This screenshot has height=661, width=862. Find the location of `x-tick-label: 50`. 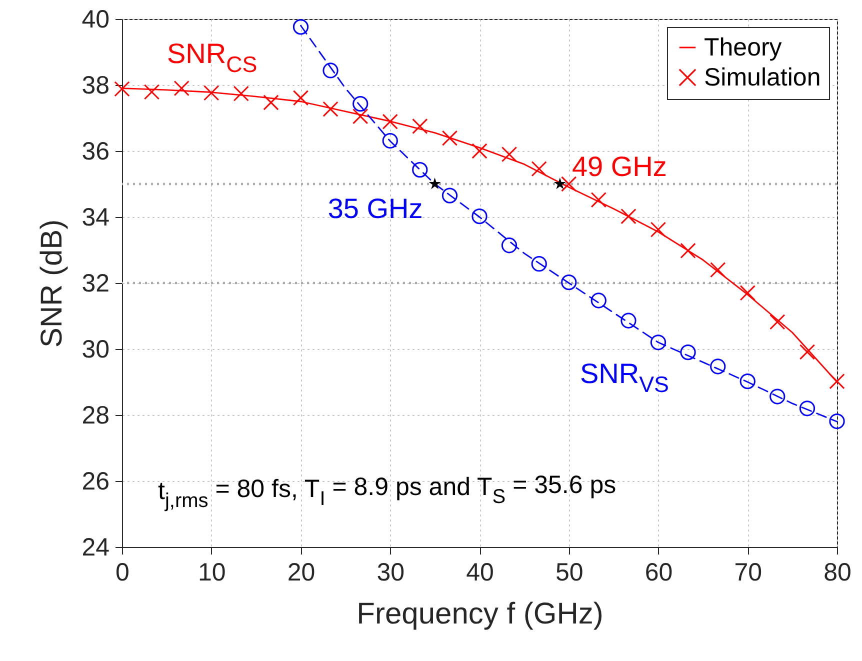

x-tick-label: 50 is located at coordinates (569, 572).